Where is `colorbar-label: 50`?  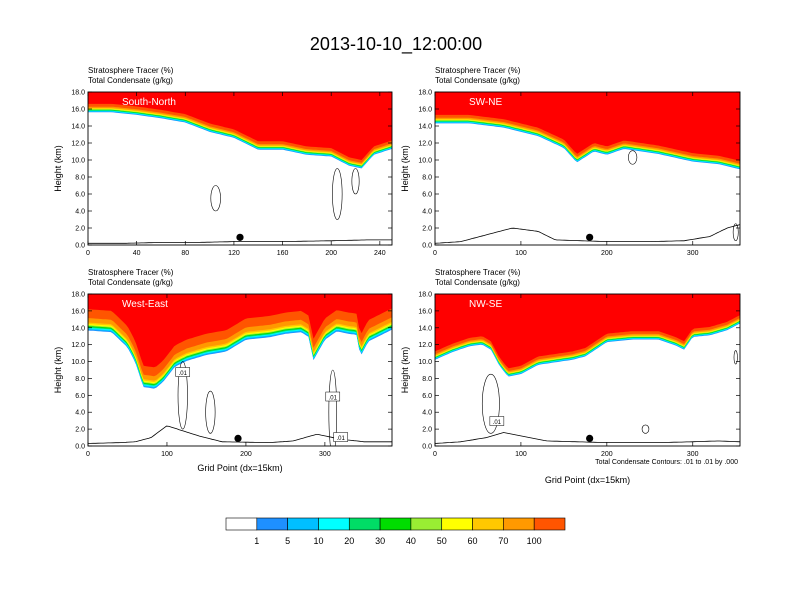 colorbar-label: 50 is located at coordinates (442, 541).